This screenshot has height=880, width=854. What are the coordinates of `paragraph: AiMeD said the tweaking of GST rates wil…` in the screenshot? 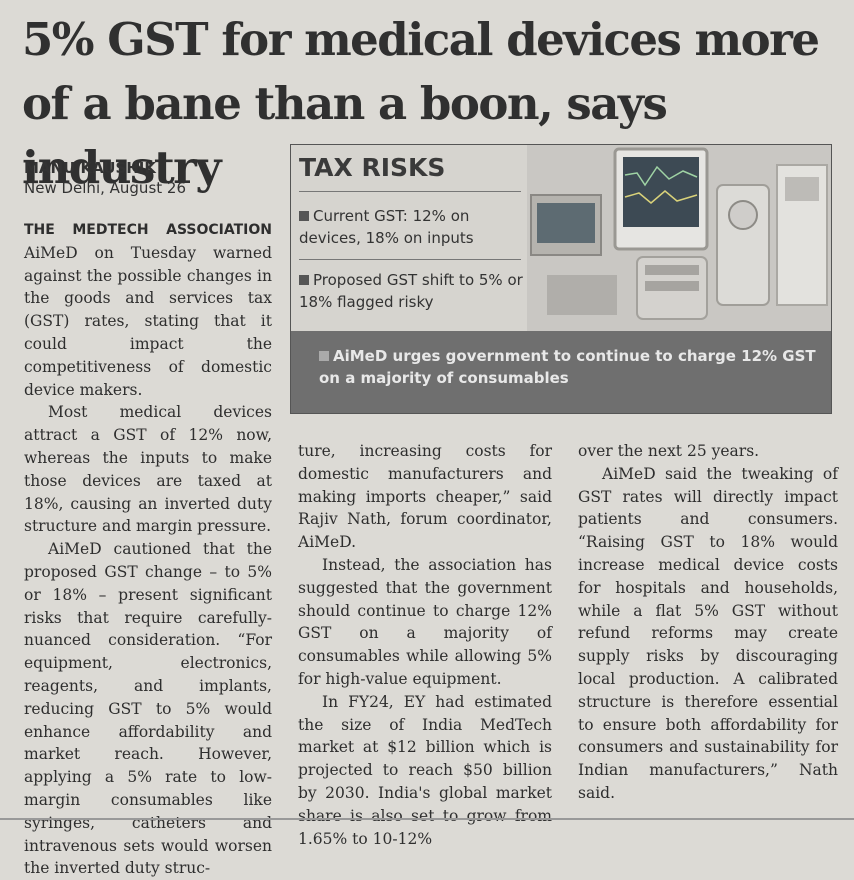 It's located at (708, 633).